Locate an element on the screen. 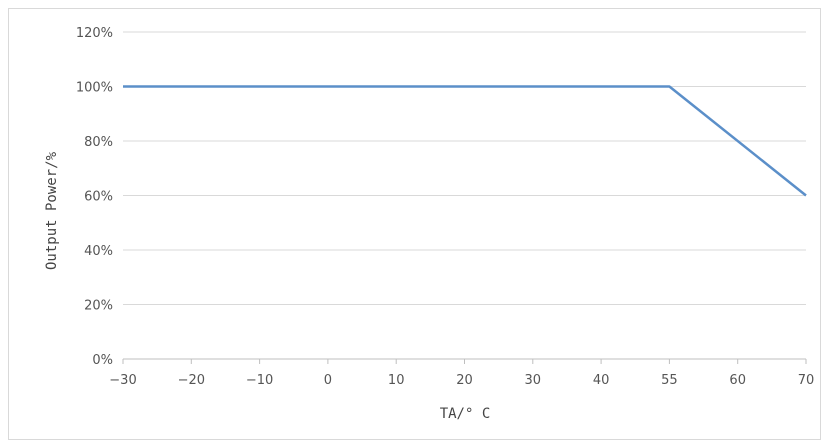 The image size is (829, 448). x-tick-label: 60 is located at coordinates (737, 380).